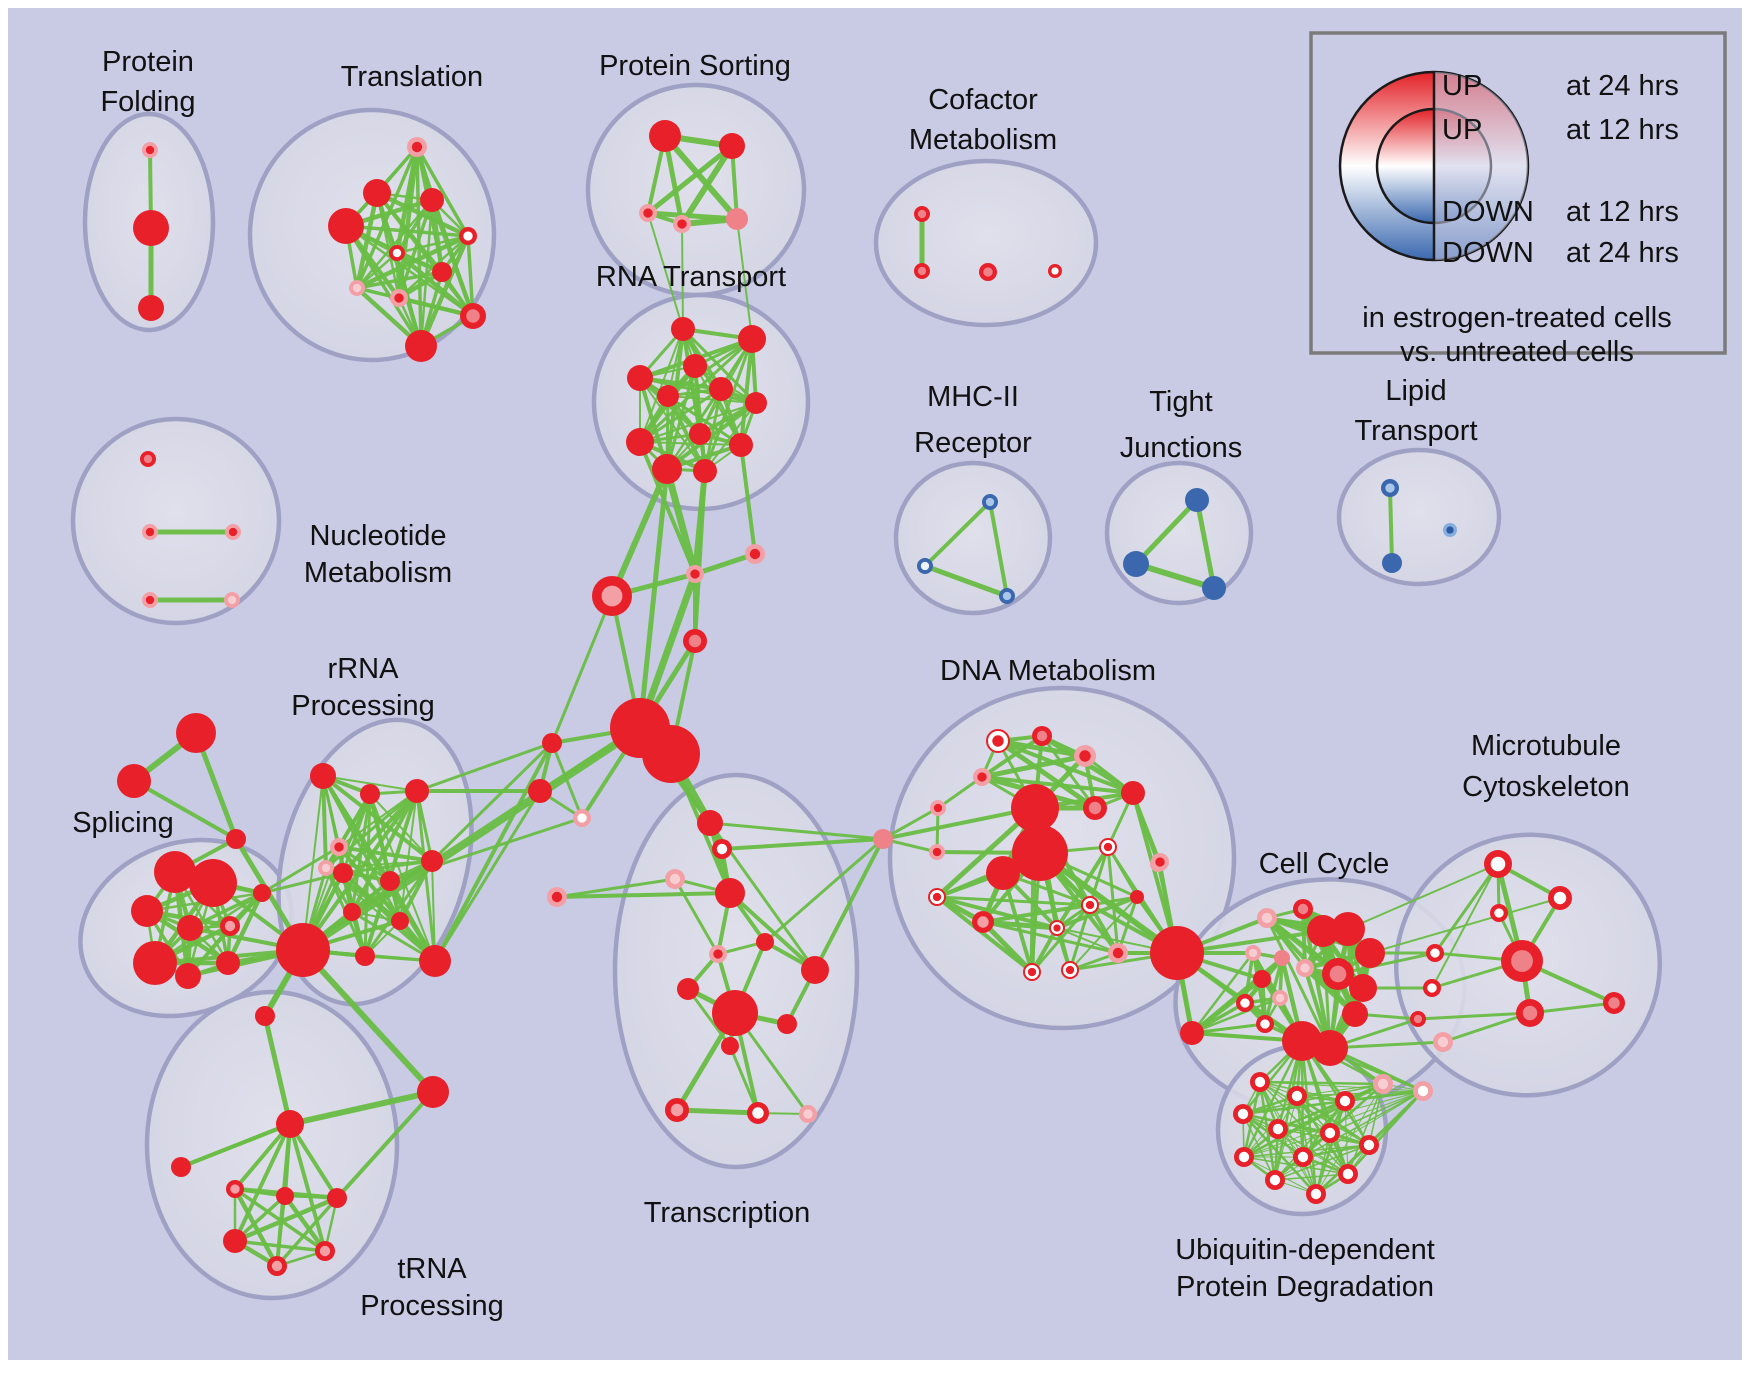  What do you see at coordinates (1462, 130) in the screenshot?
I see `legend-direction-label-1: UP` at bounding box center [1462, 130].